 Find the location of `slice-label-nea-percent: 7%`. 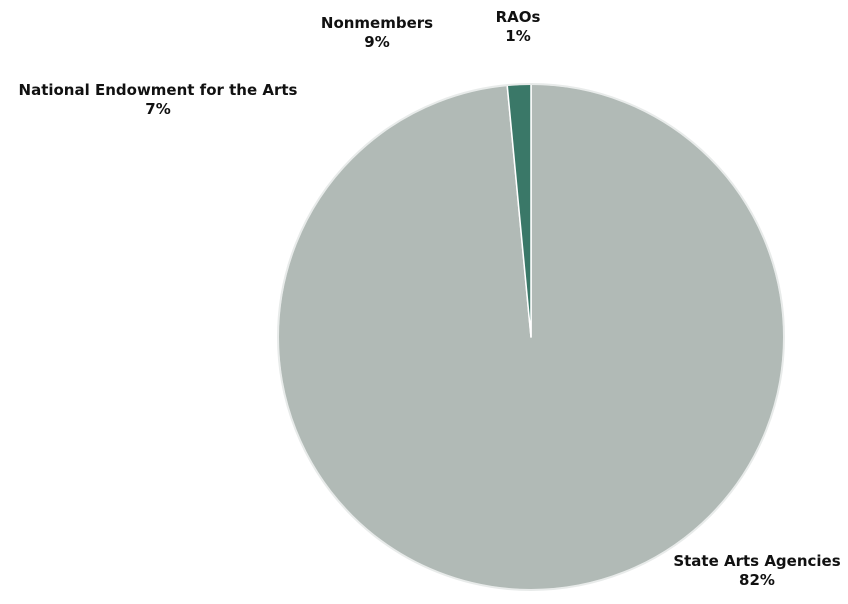

slice-label-nea-percent: 7% is located at coordinates (158, 109).